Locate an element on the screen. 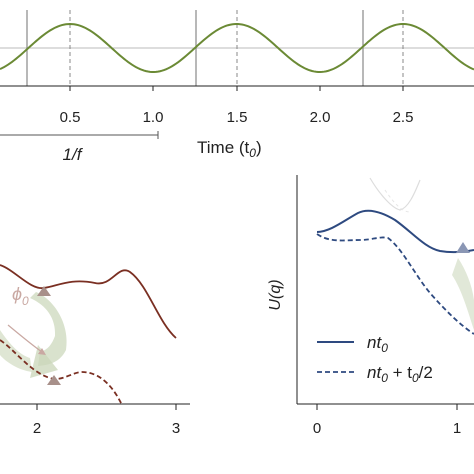  left-panel: ϕ0 2 3 is located at coordinates (95, 350).